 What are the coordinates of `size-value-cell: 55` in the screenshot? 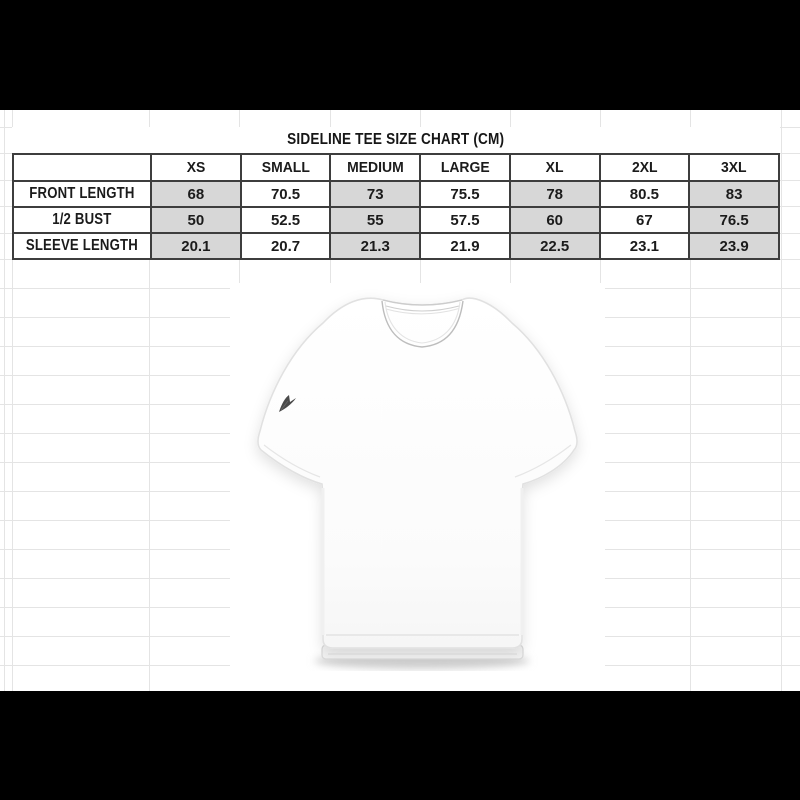 It's located at (375, 220).